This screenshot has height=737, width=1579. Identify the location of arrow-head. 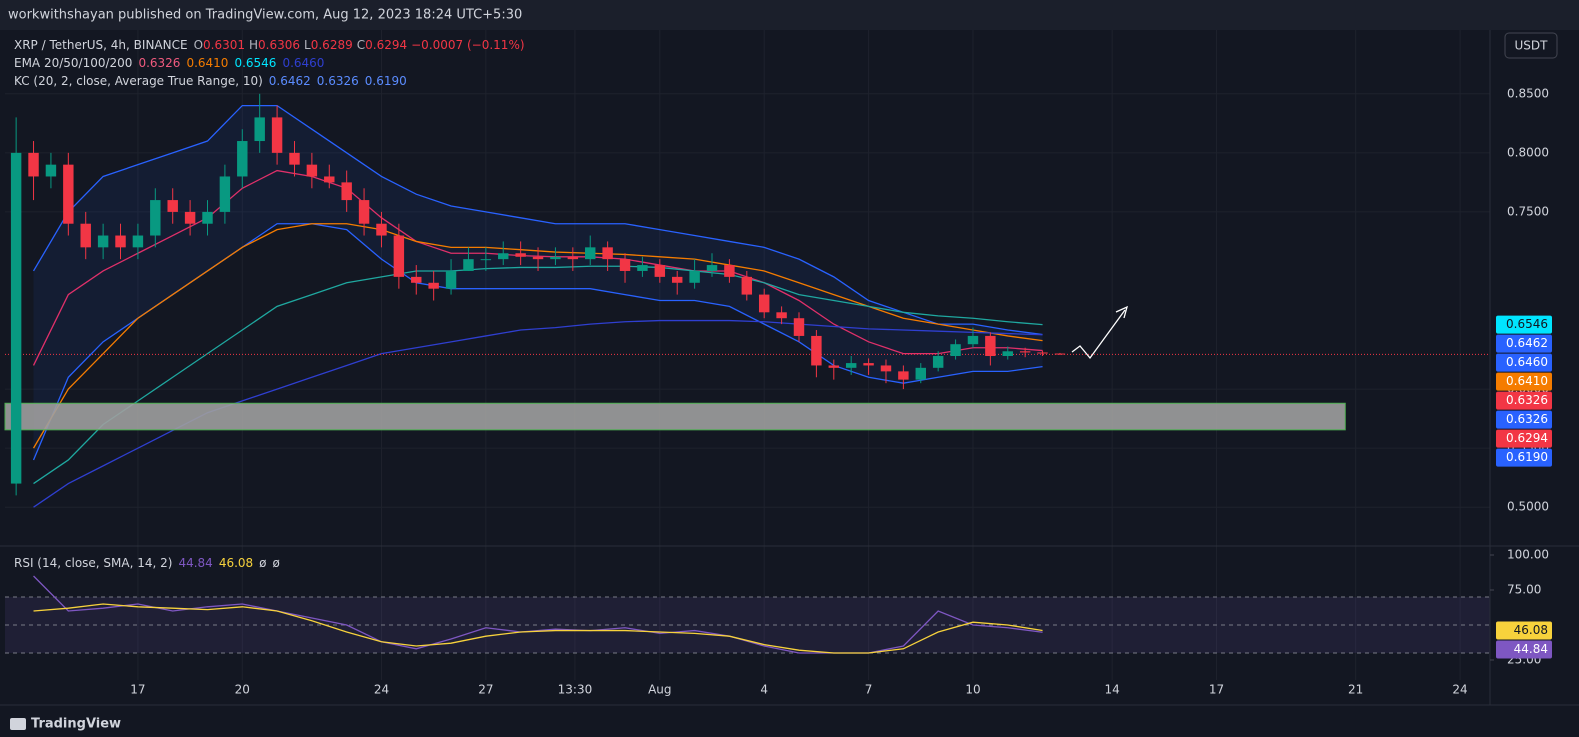
(1121, 312).